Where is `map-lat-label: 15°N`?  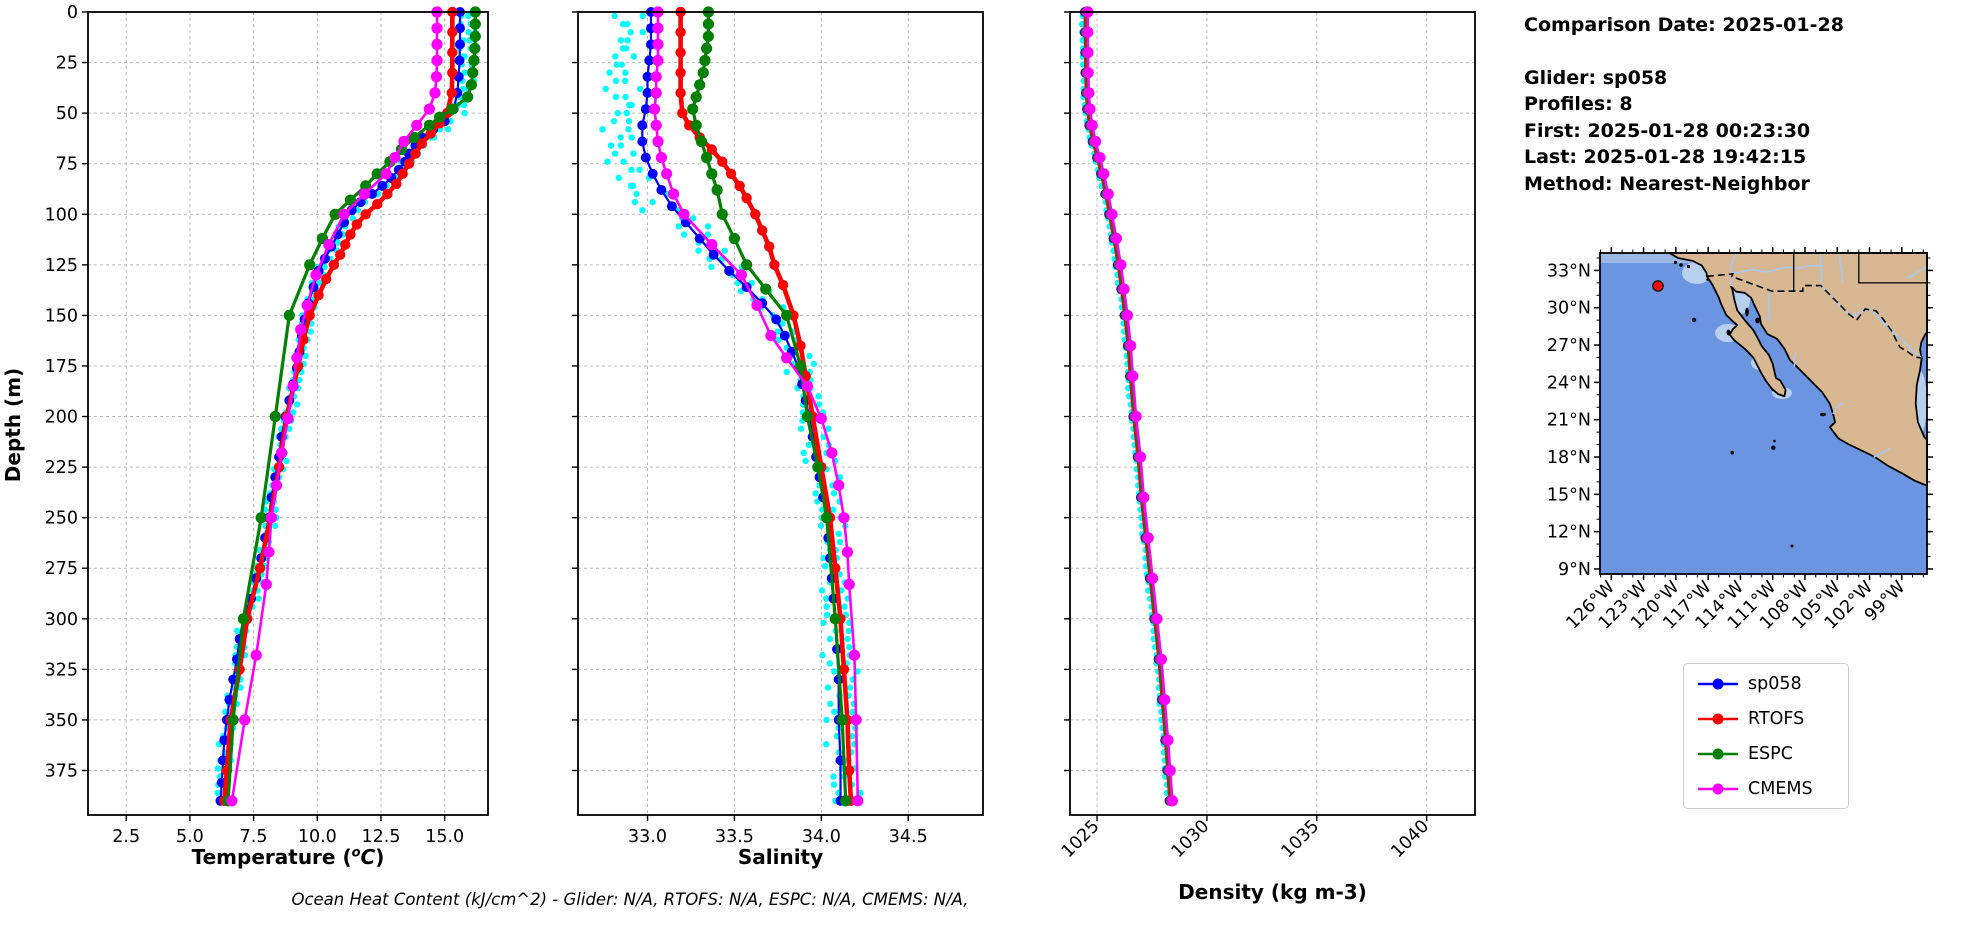 map-lat-label: 15°N is located at coordinates (1569, 495).